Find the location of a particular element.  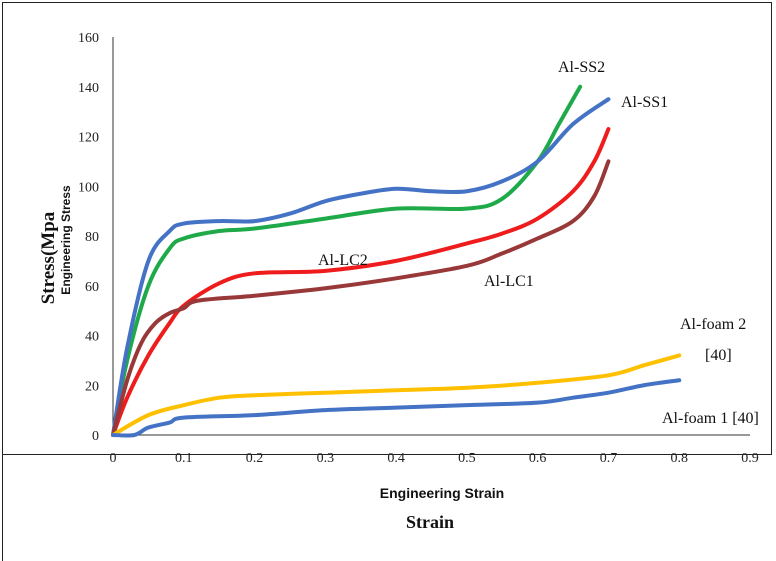

y-axis-label-secondary: Engineering Stress is located at coordinates (66, 240).